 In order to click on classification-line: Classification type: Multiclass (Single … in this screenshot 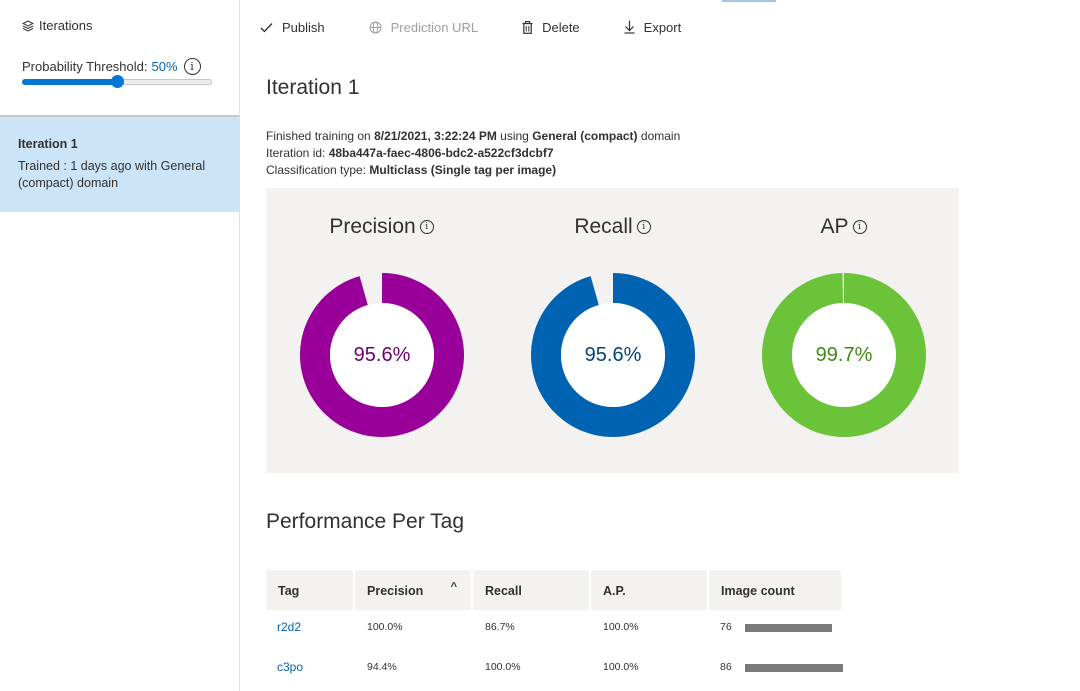, I will do `click(473, 170)`.